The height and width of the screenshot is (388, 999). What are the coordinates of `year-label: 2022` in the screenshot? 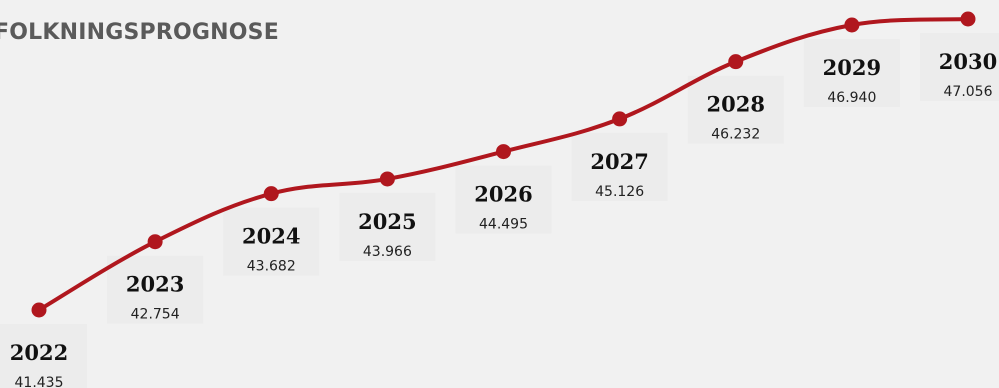 It's located at (39, 352).